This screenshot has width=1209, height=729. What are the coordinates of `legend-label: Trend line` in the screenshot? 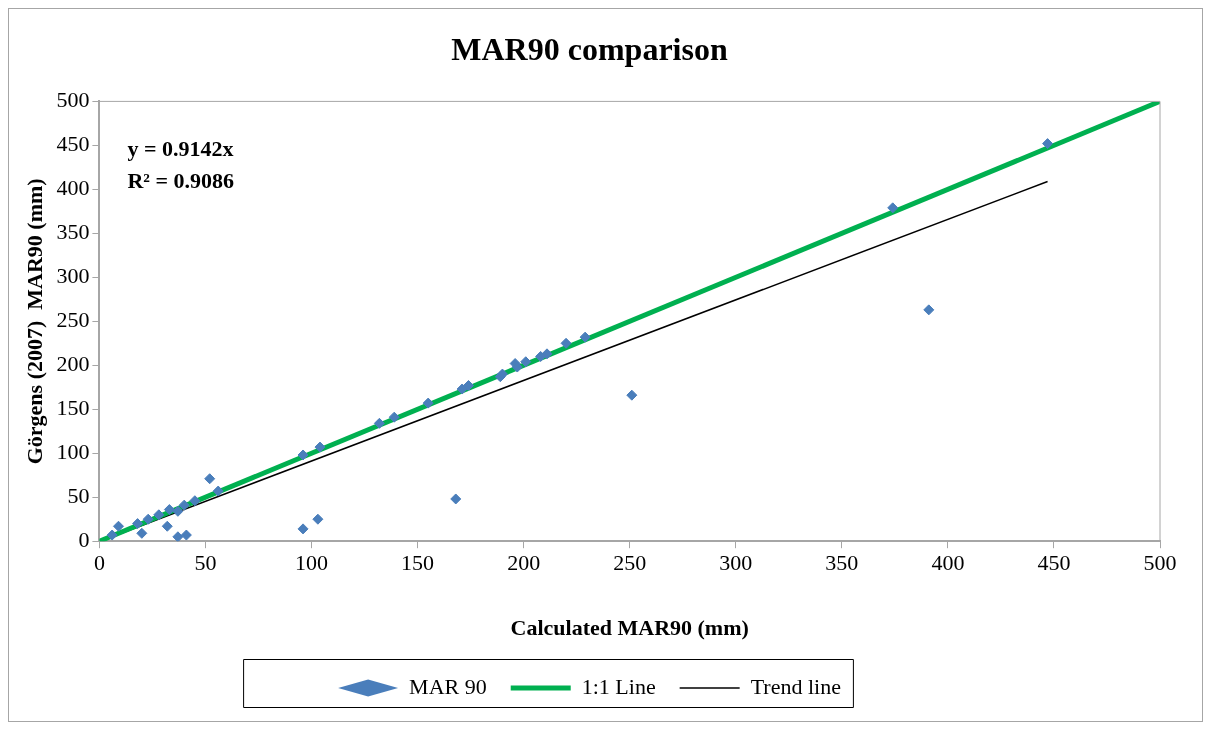 It's located at (795, 686).